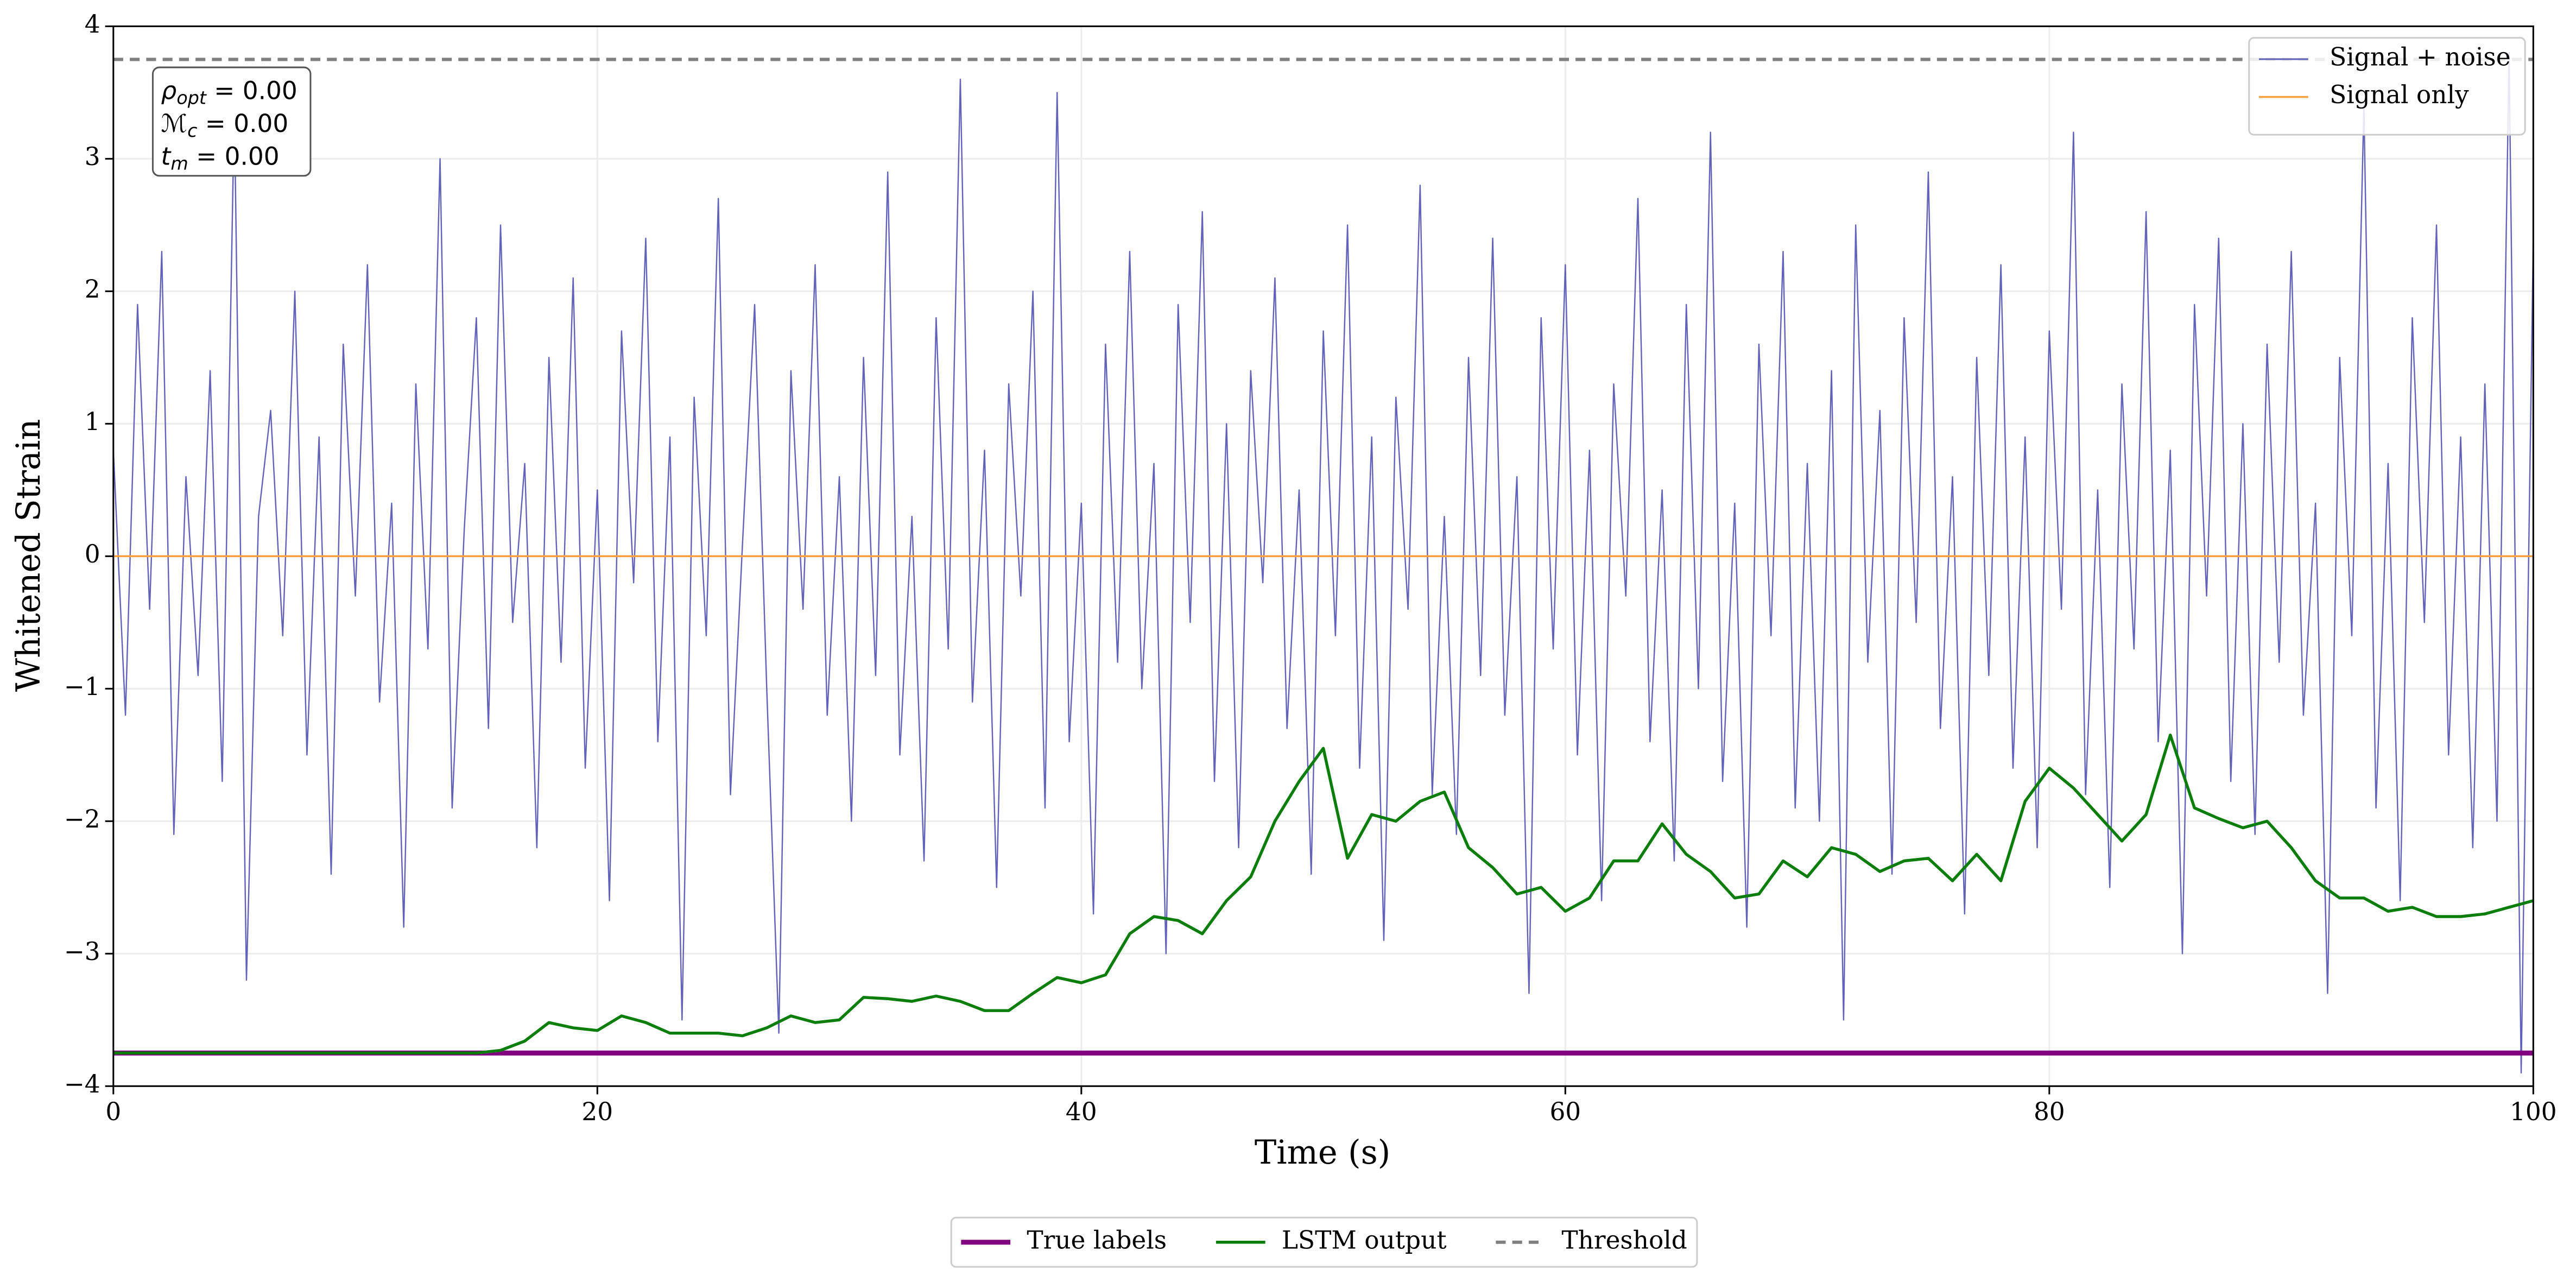 The height and width of the screenshot is (1282, 2576). What do you see at coordinates (82, 686) in the screenshot?
I see `y-tick-label: −1` at bounding box center [82, 686].